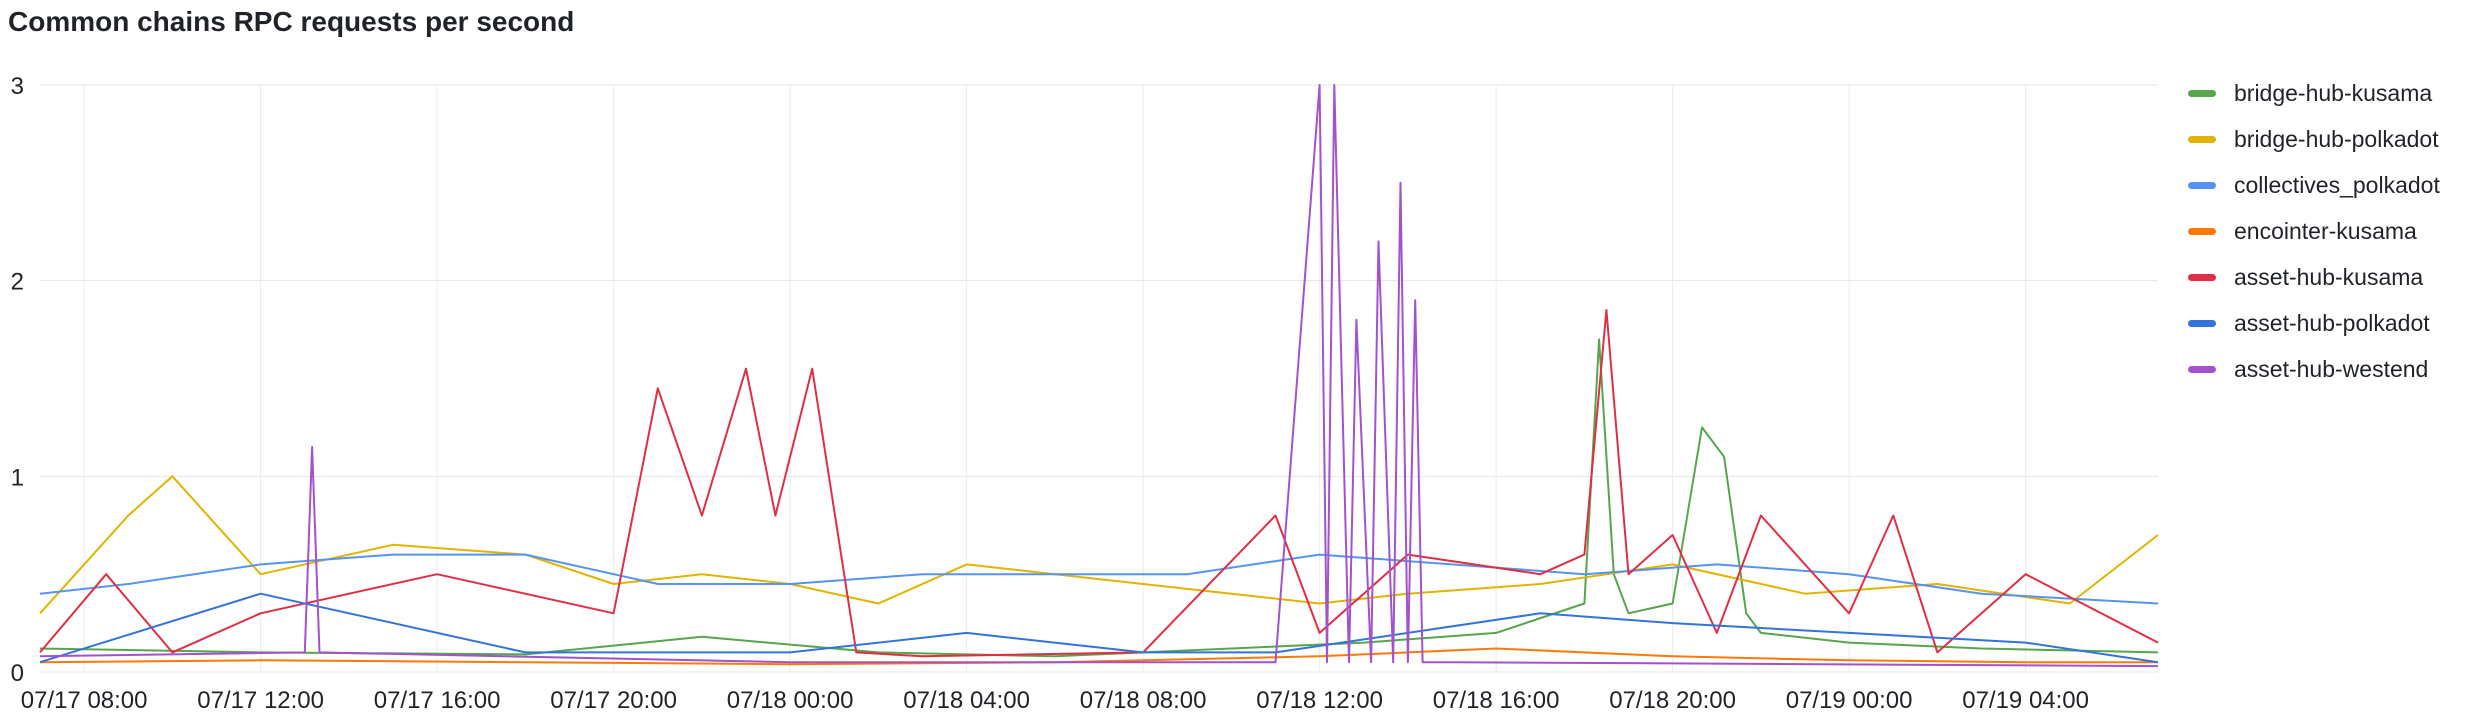 This screenshot has height=728, width=2490. I want to click on legend-item-bridge-hub-polkadot: bridge-hub-polkadot, so click(2314, 139).